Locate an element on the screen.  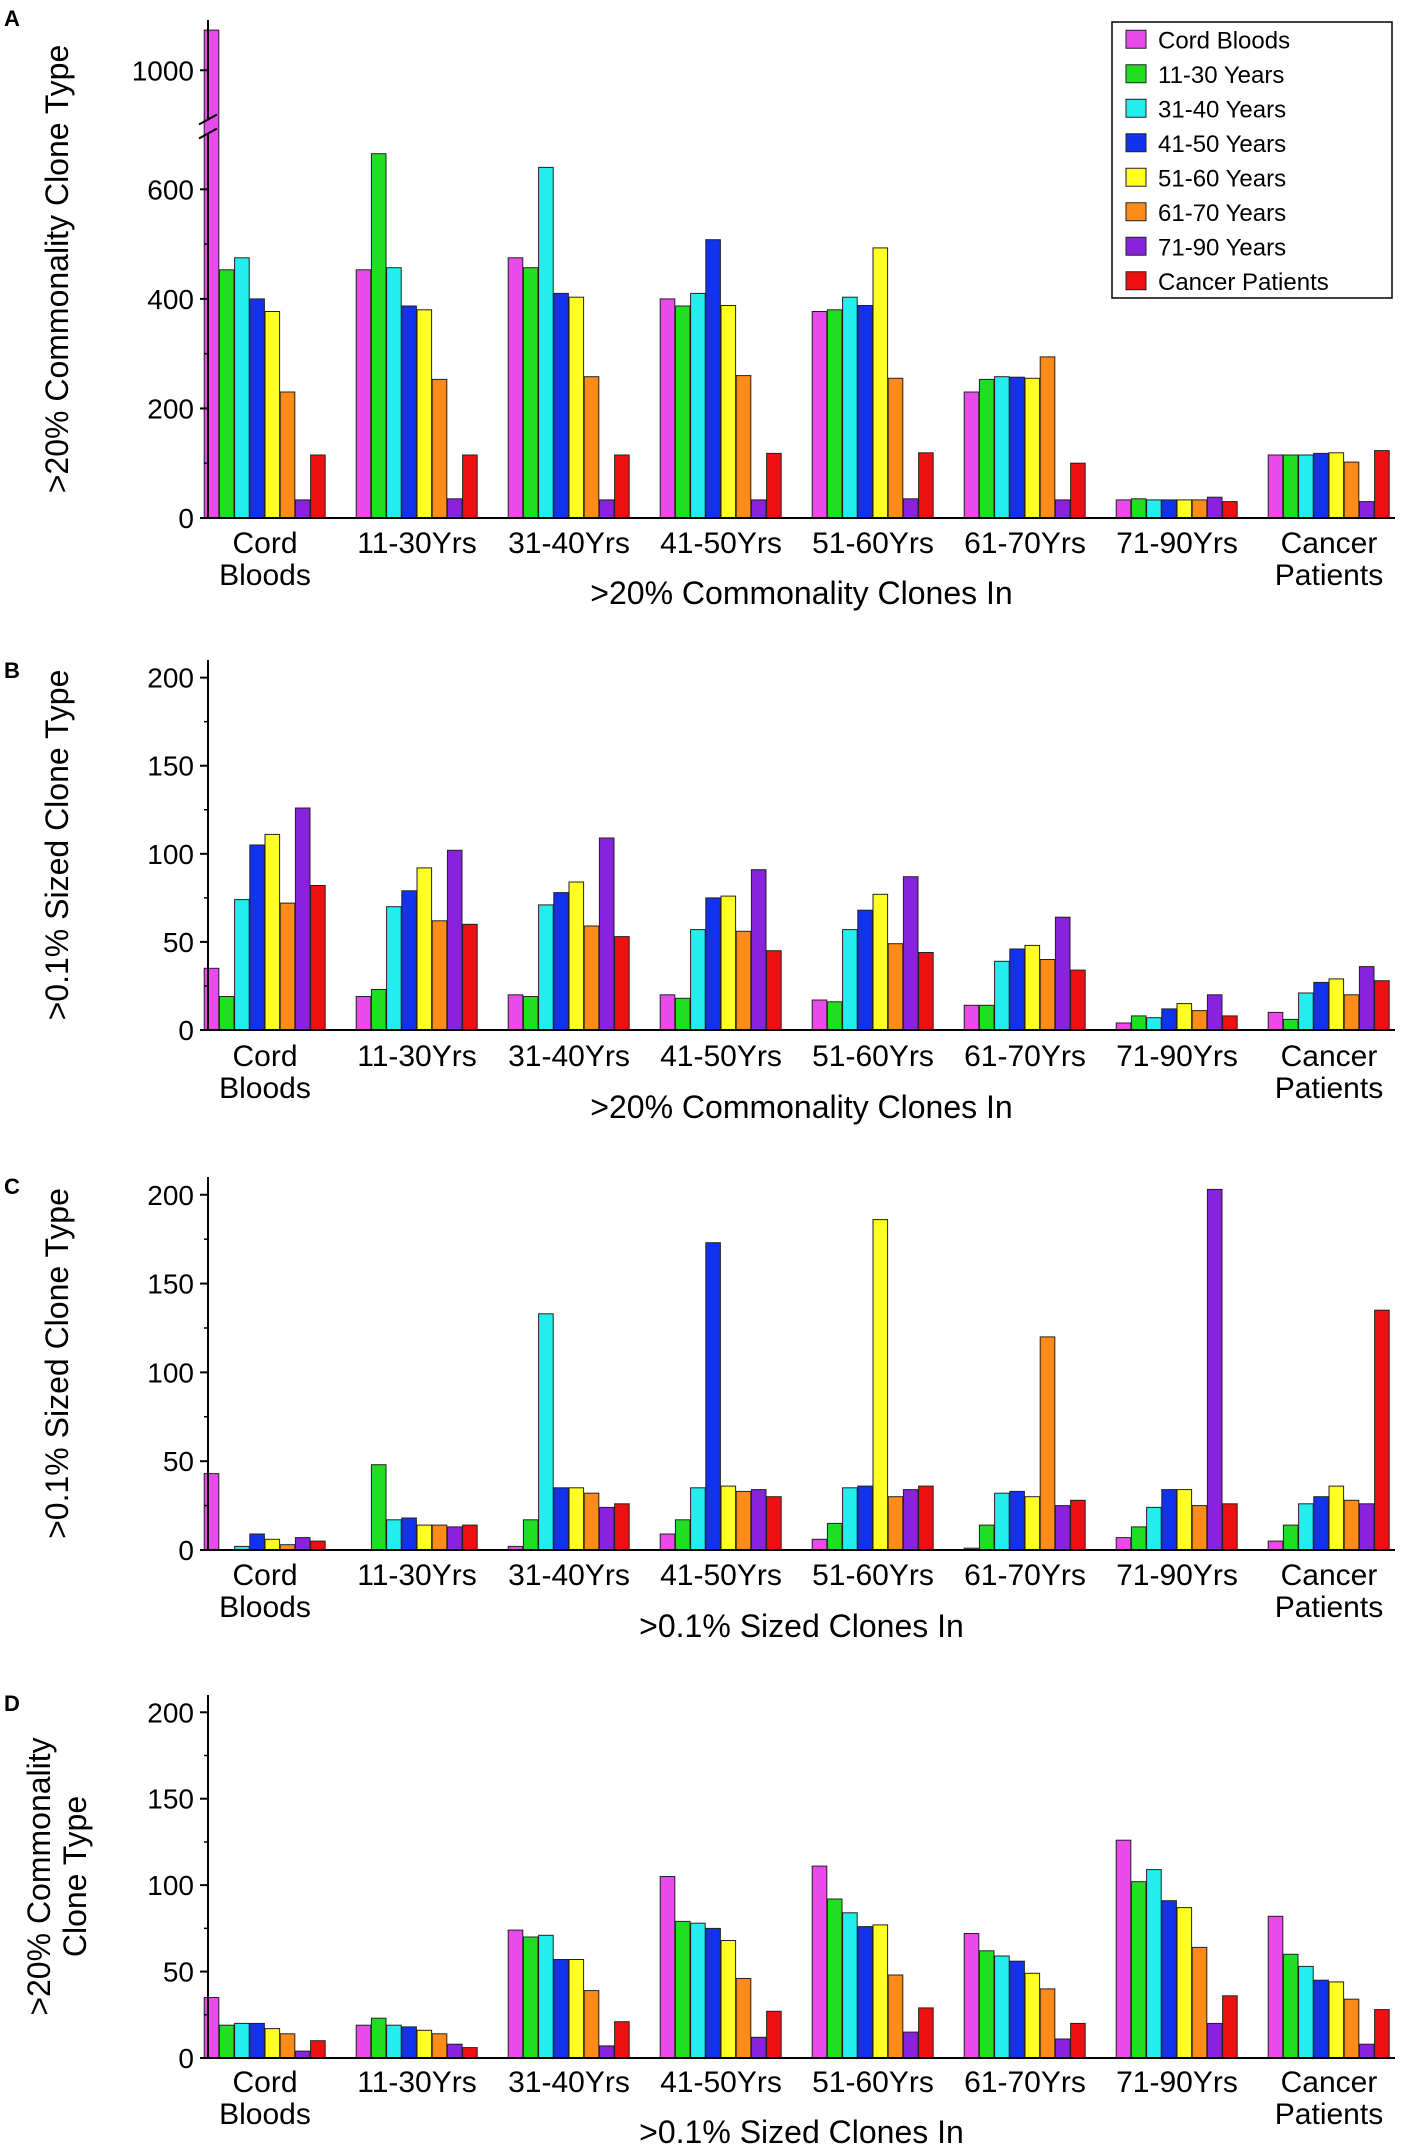
axis-break-mark is located at coordinates (208, 119).